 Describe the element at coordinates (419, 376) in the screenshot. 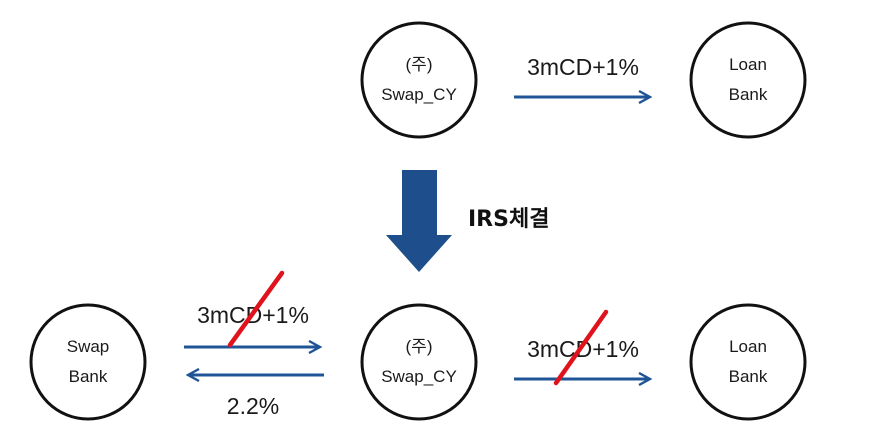

I see `bottom-company-node-line2: Swap_CY` at that location.